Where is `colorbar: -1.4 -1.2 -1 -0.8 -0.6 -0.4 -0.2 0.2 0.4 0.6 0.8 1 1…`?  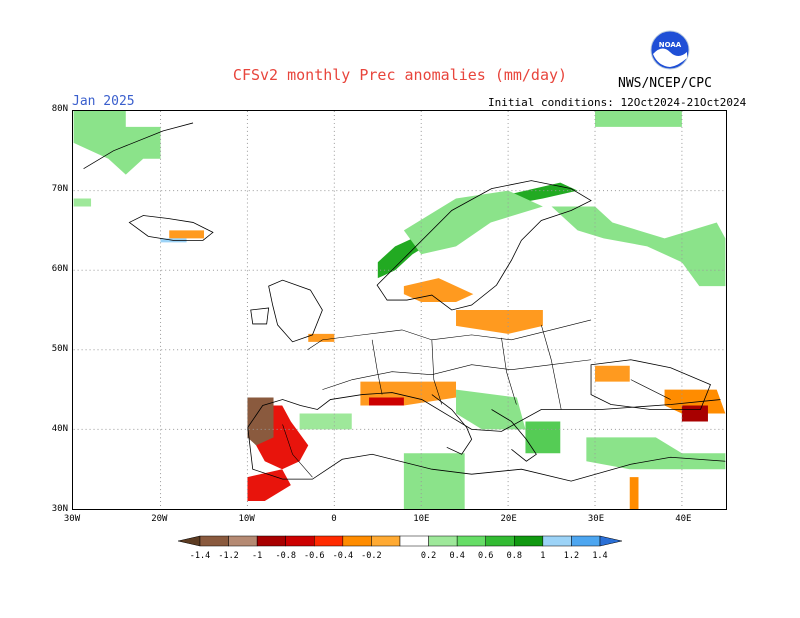
colorbar: -1.4 -1.2 -1 -0.8 -0.6 -0.4 -0.2 0.2 0.4 0.6 0.8 1 1… is located at coordinates (400, 548).